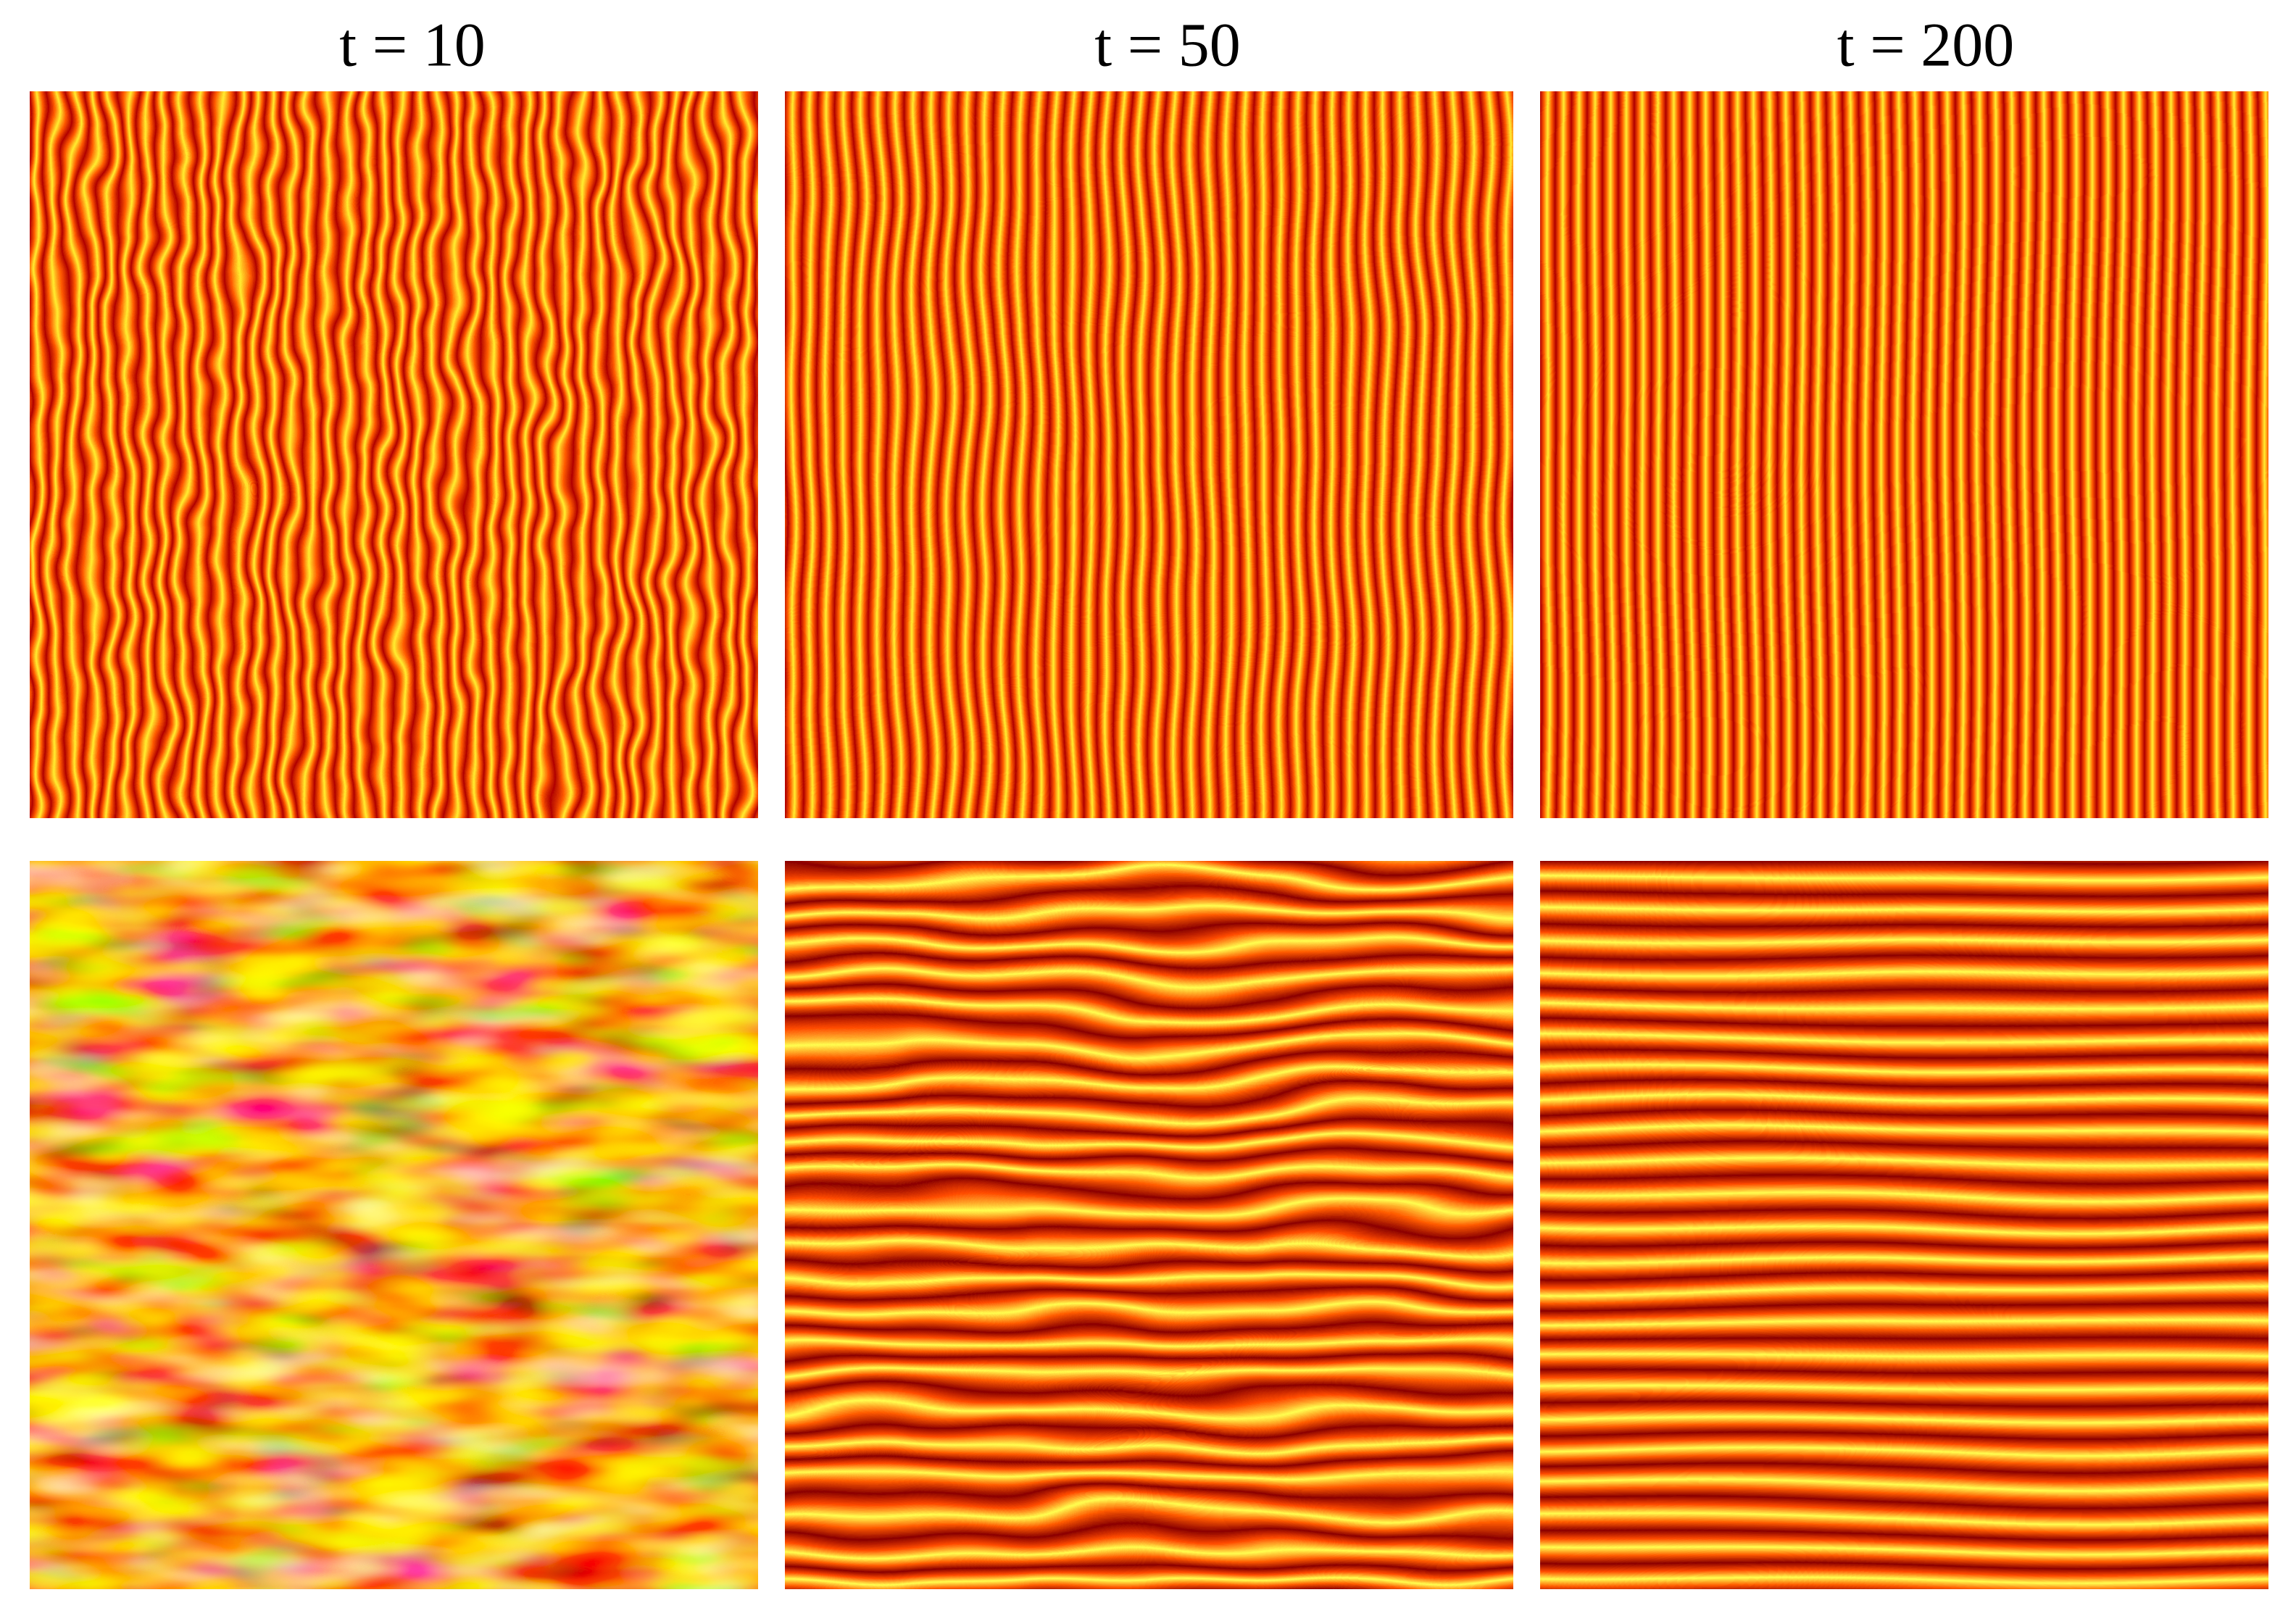  I want to click on panel-title: t = 50, so click(1167, 45).